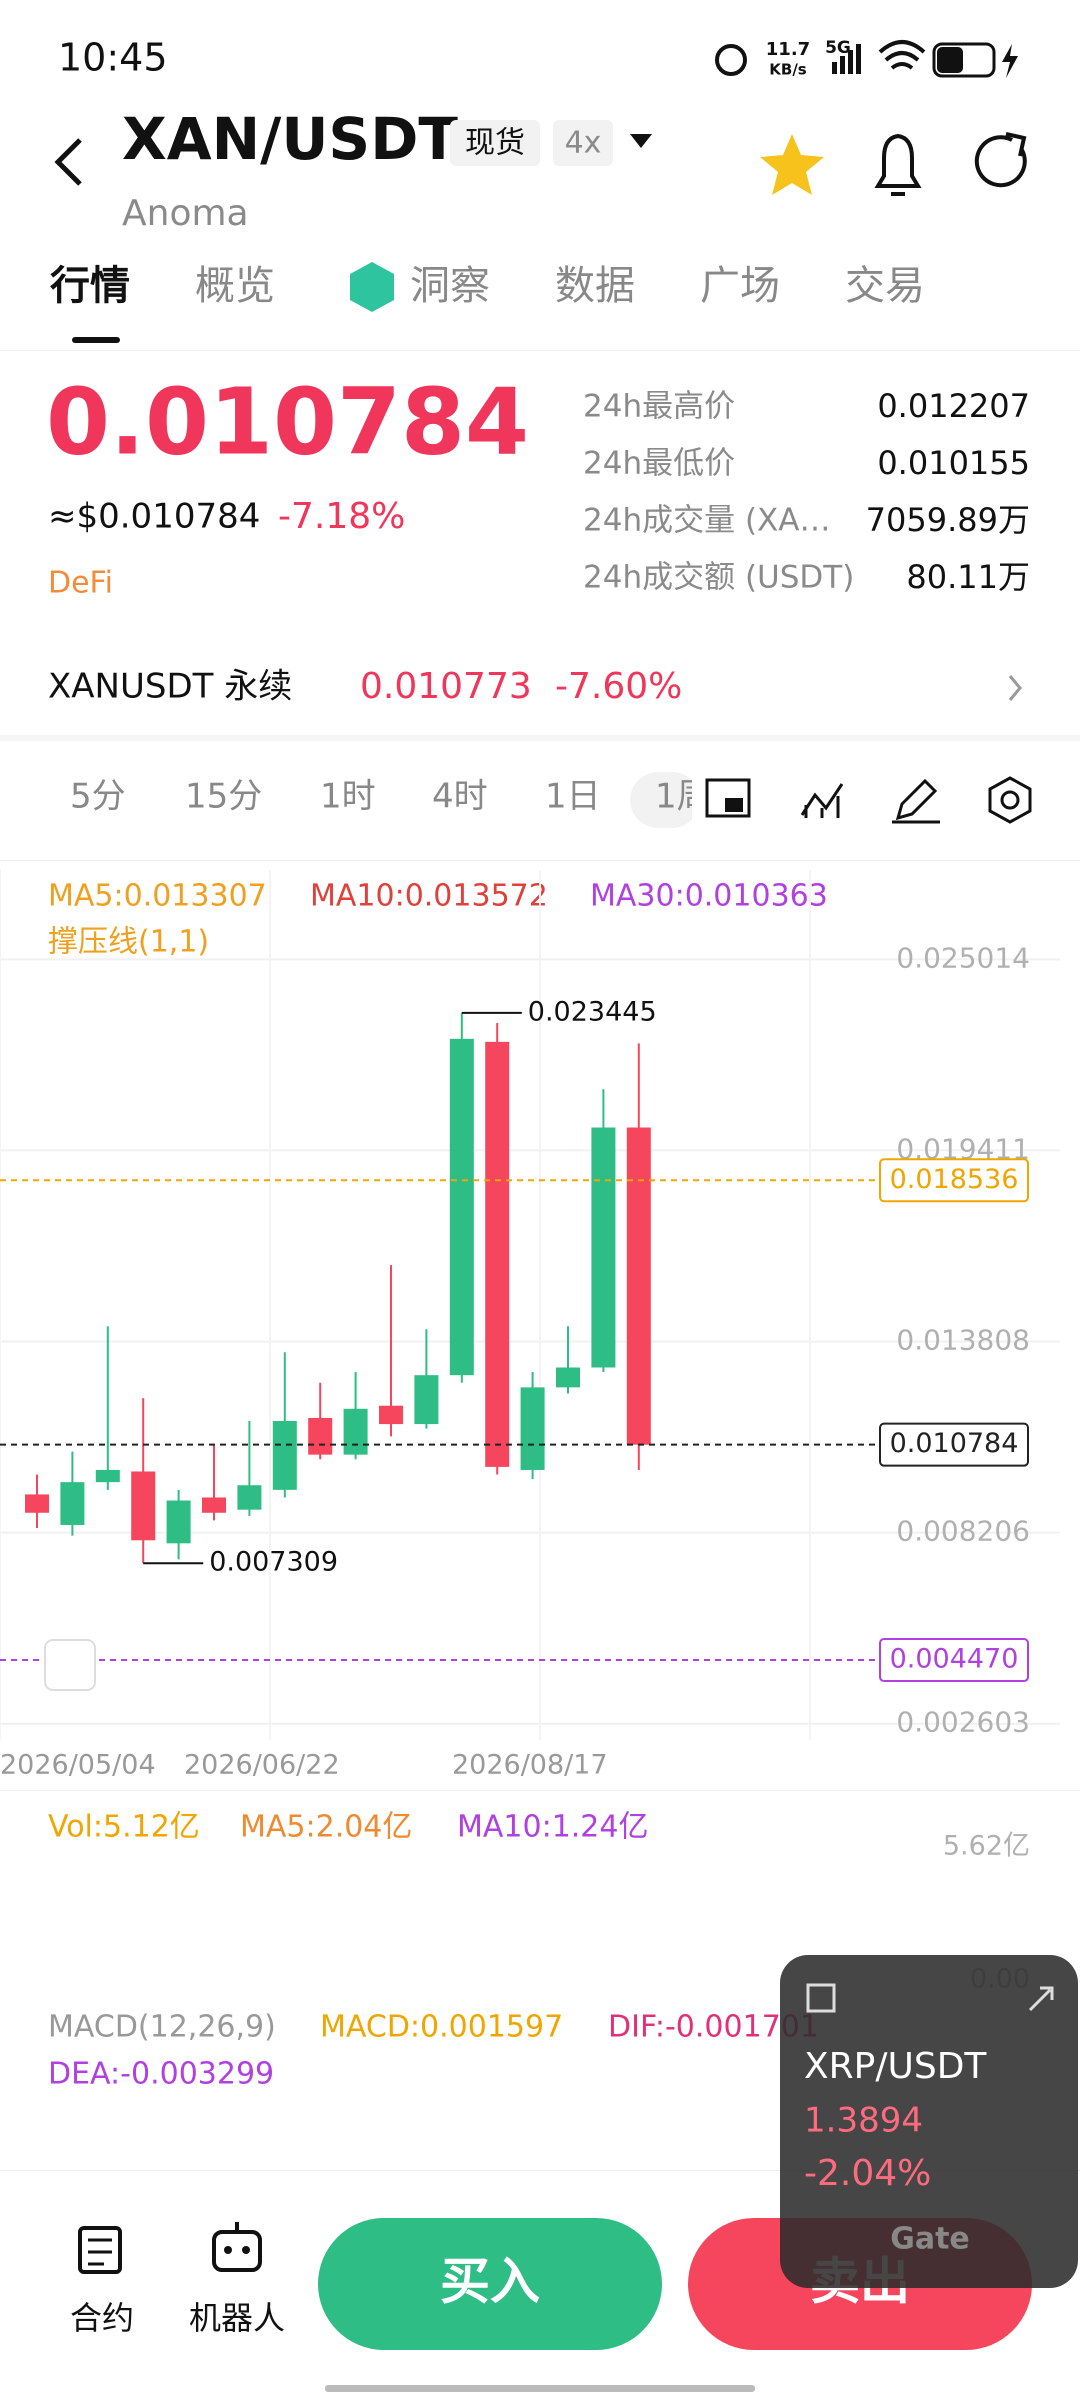 Image resolution: width=1080 pixels, height=2400 pixels. Describe the element at coordinates (446, 686) in the screenshot. I see `perp-price: 0.010773` at that location.